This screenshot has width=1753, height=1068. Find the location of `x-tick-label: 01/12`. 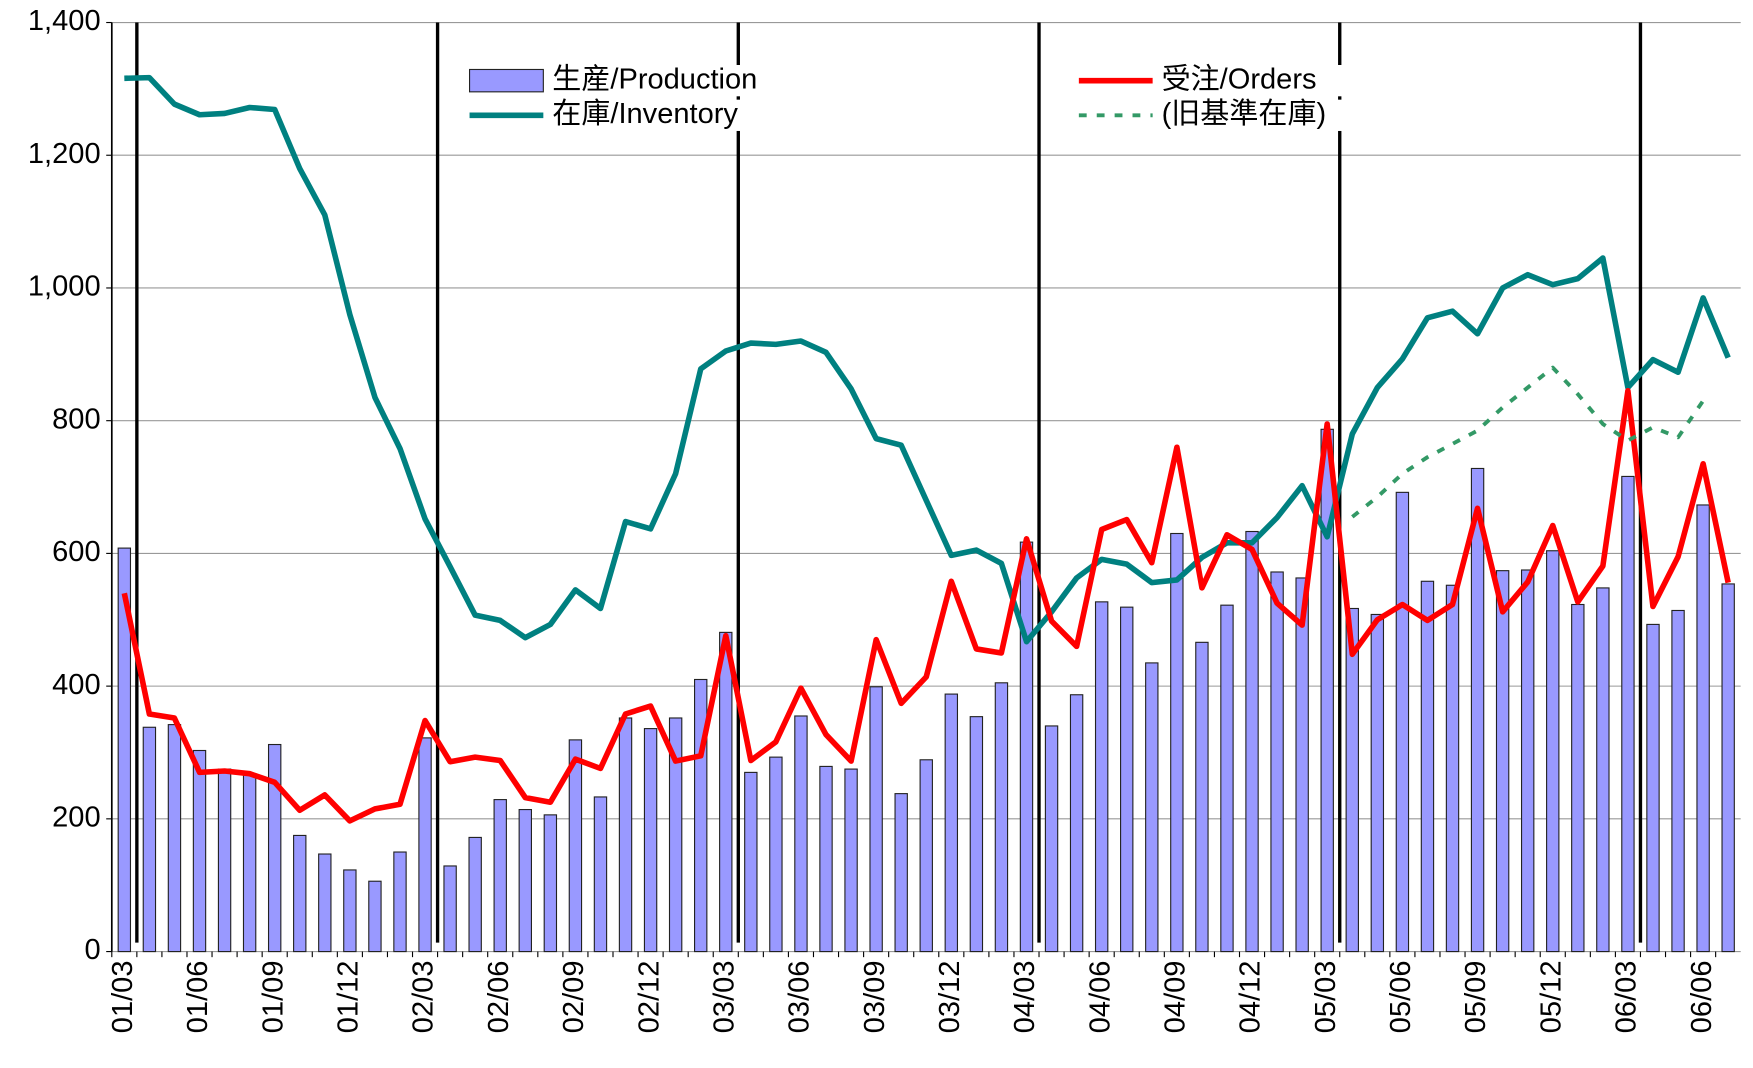

x-tick-label: 01/12 is located at coordinates (349, 997).